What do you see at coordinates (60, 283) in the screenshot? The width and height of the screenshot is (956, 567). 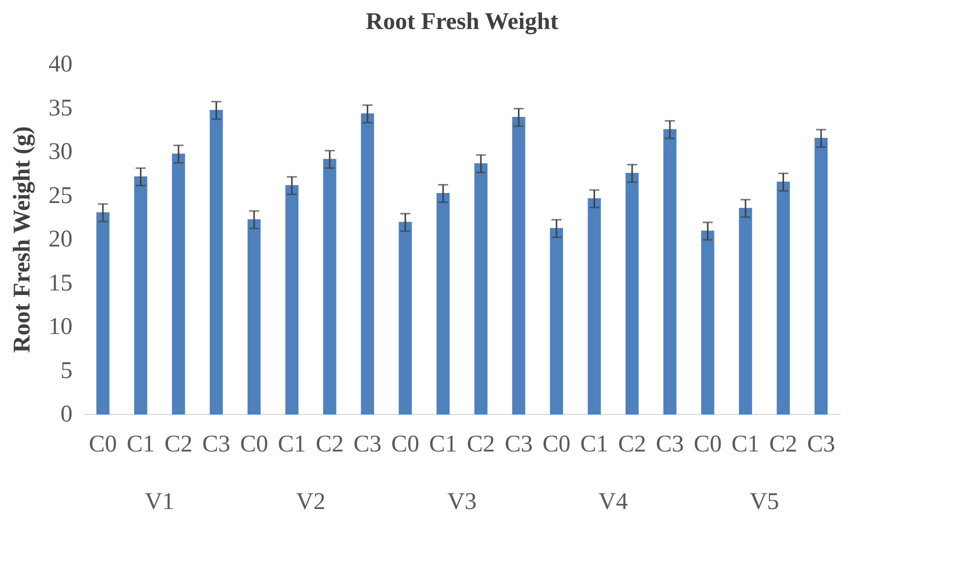 I see `y-tick-label: 15` at bounding box center [60, 283].